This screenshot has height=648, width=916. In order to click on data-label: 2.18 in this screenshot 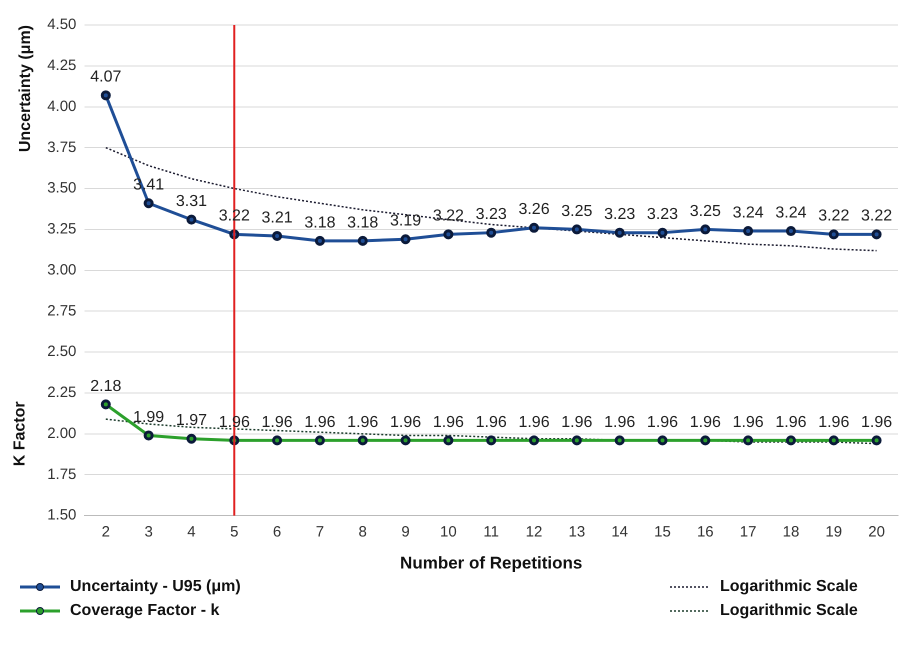, I will do `click(106, 386)`.